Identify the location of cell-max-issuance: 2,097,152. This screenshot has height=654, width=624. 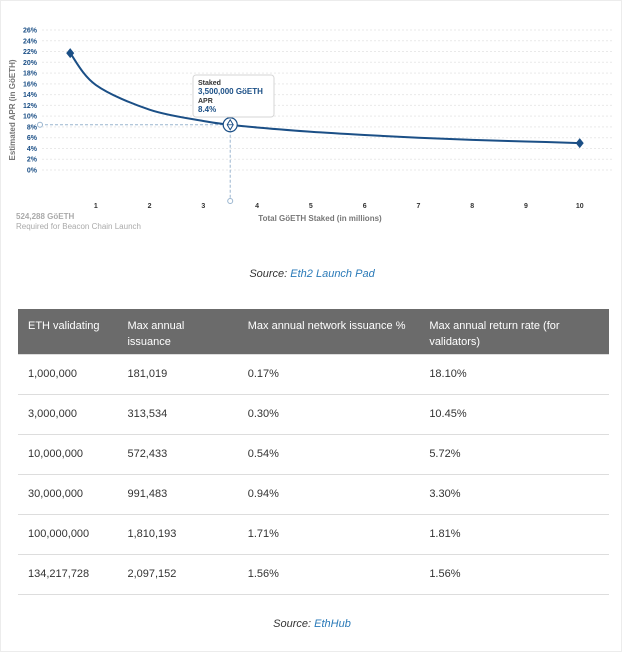
(177, 574).